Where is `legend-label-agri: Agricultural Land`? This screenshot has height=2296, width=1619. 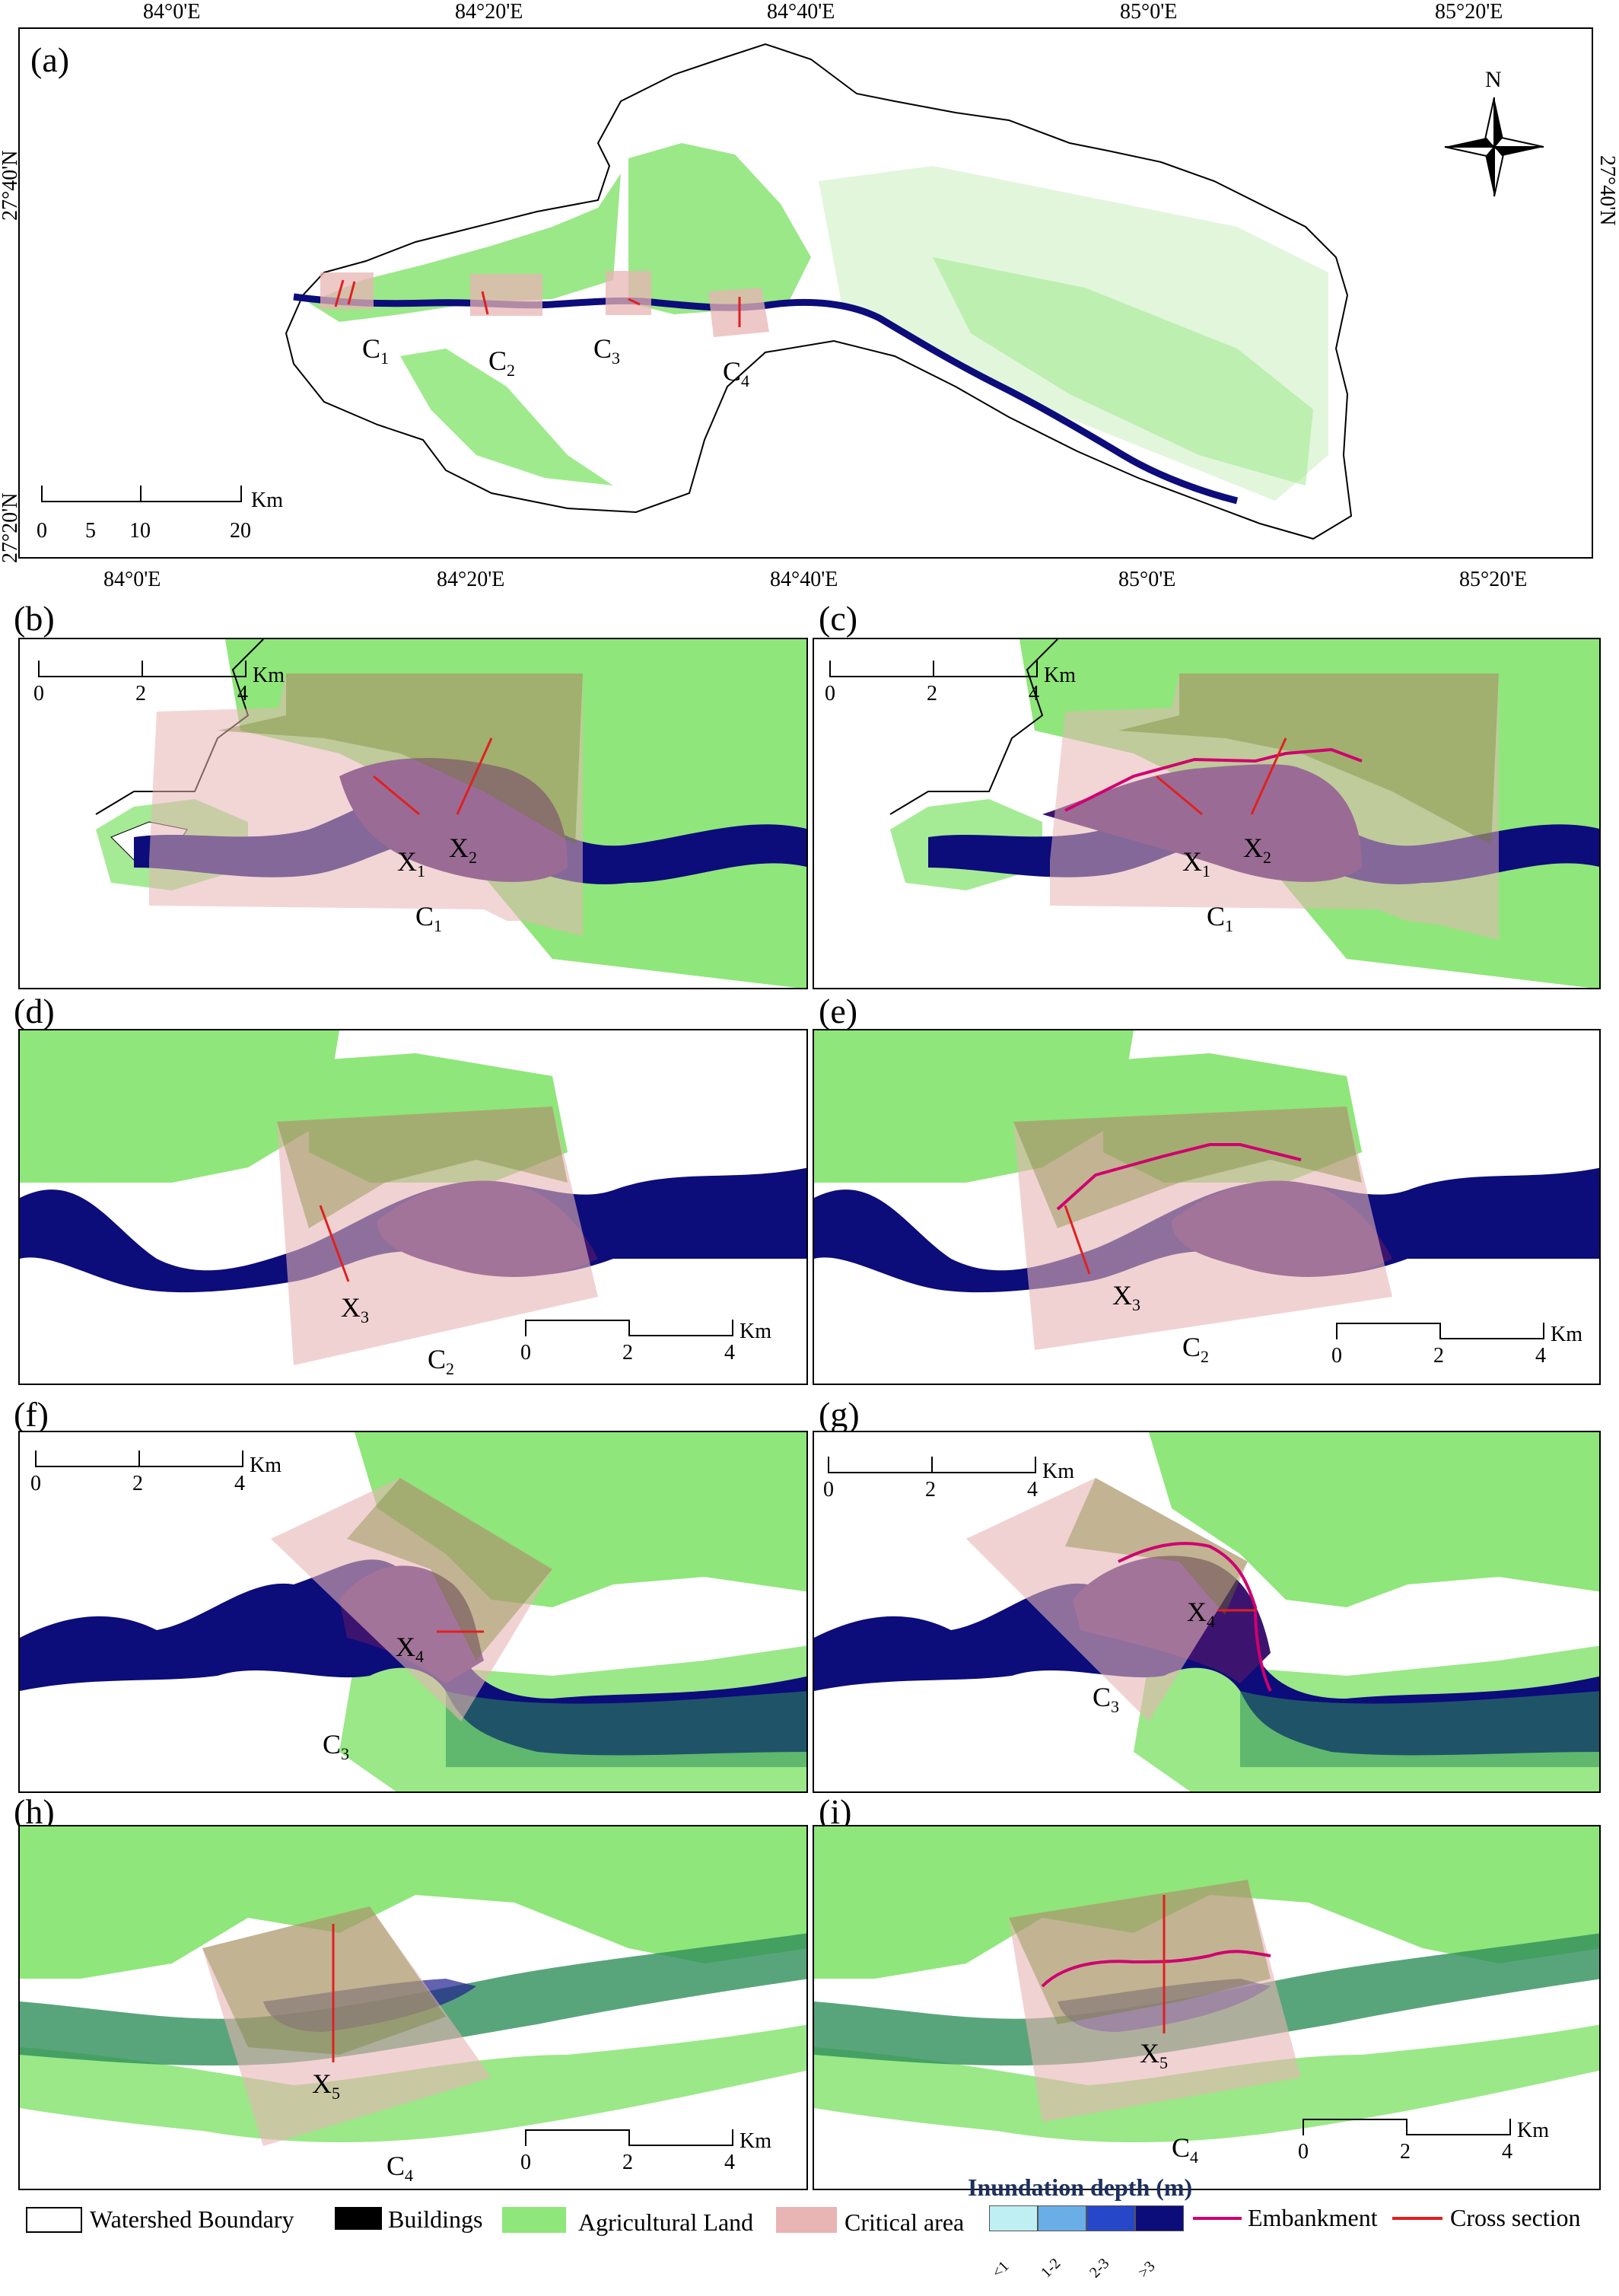 legend-label-agri: Agricultural Land is located at coordinates (666, 2222).